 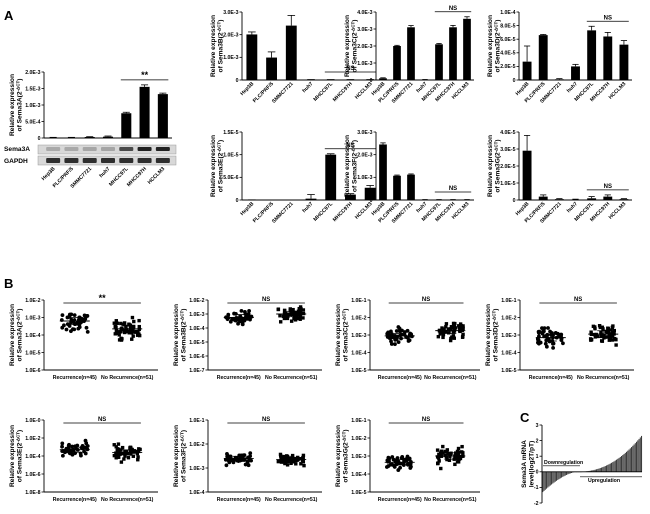 What do you see at coordinates (507, 26) in the screenshot?
I see `y-tick-label: 8.0E-5` at bounding box center [507, 26].